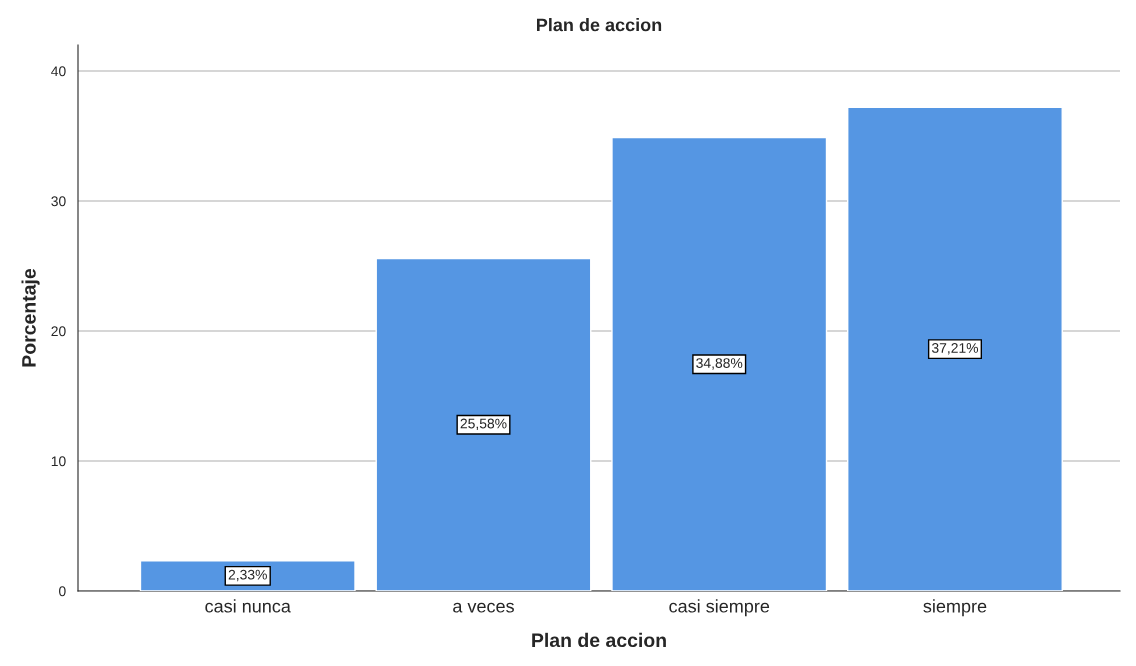  I want to click on data-label: 37,21%, so click(955, 349).